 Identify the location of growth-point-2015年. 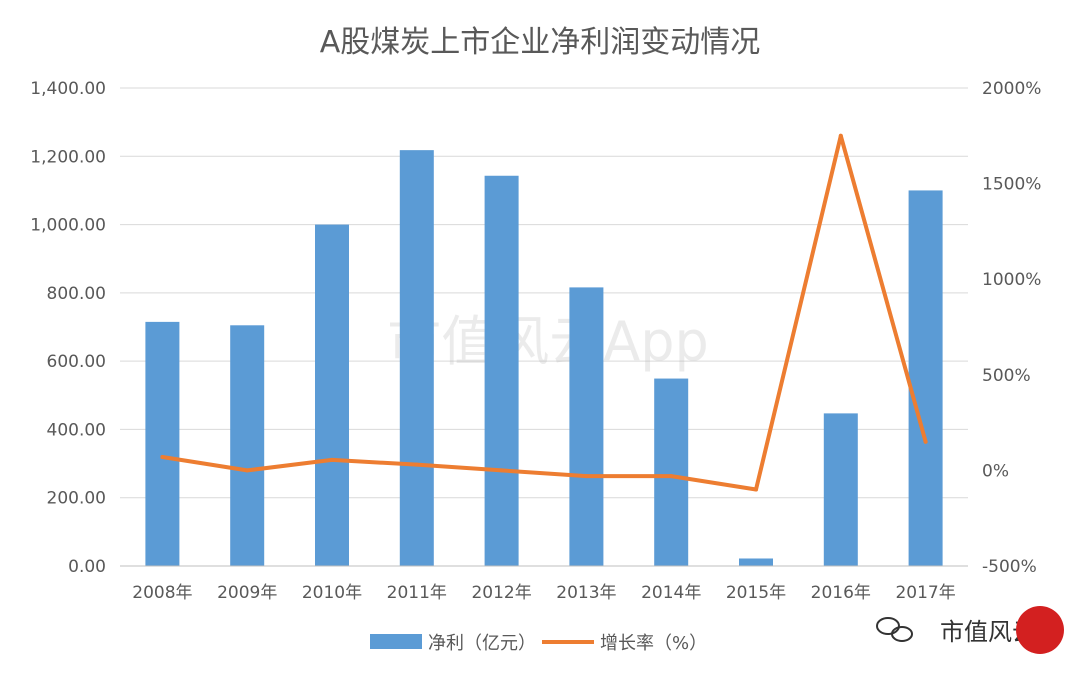
(756, 489).